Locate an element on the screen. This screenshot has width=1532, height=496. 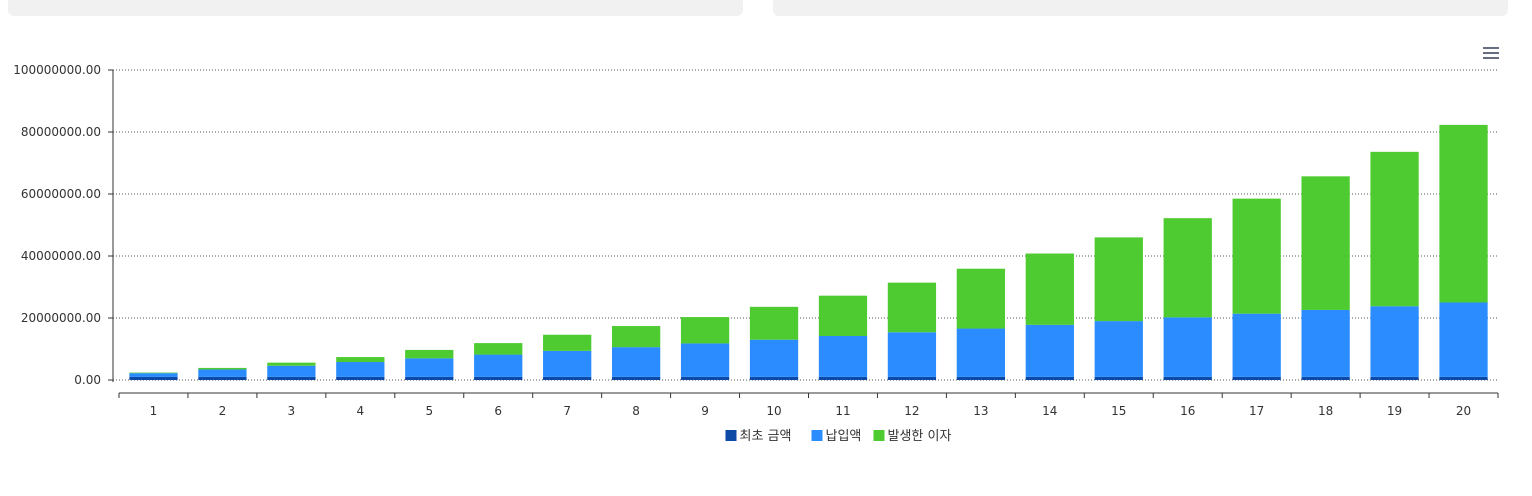
x-tick-label: 4 is located at coordinates (361, 411).